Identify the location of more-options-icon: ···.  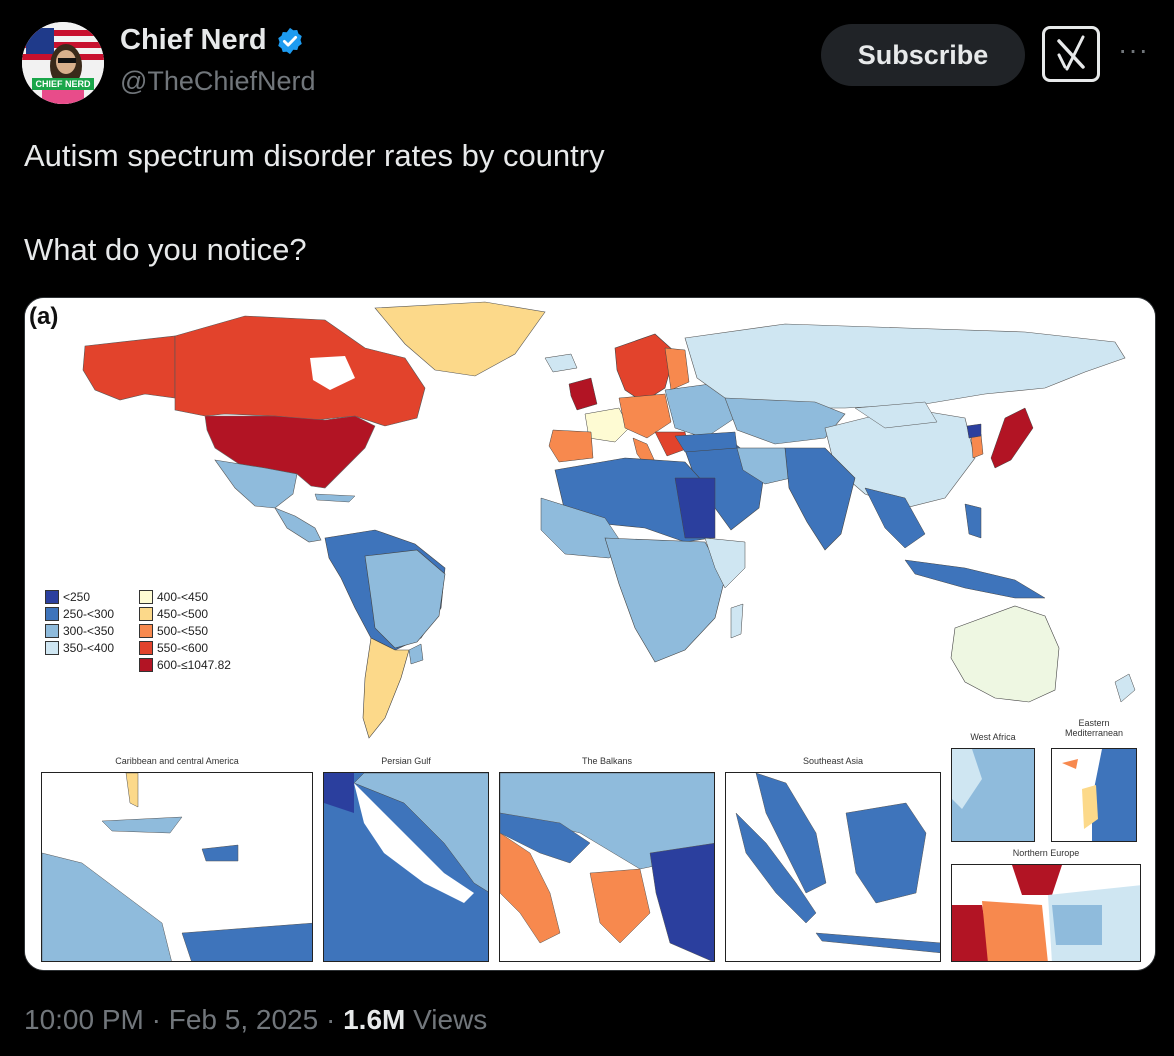
(1133, 49).